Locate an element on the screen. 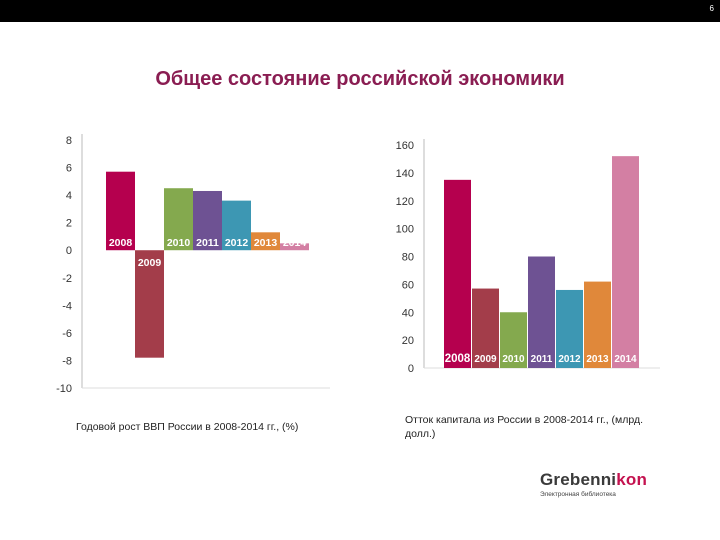 The image size is (720, 540). page-title: Общее состояние российской экономики is located at coordinates (360, 79).